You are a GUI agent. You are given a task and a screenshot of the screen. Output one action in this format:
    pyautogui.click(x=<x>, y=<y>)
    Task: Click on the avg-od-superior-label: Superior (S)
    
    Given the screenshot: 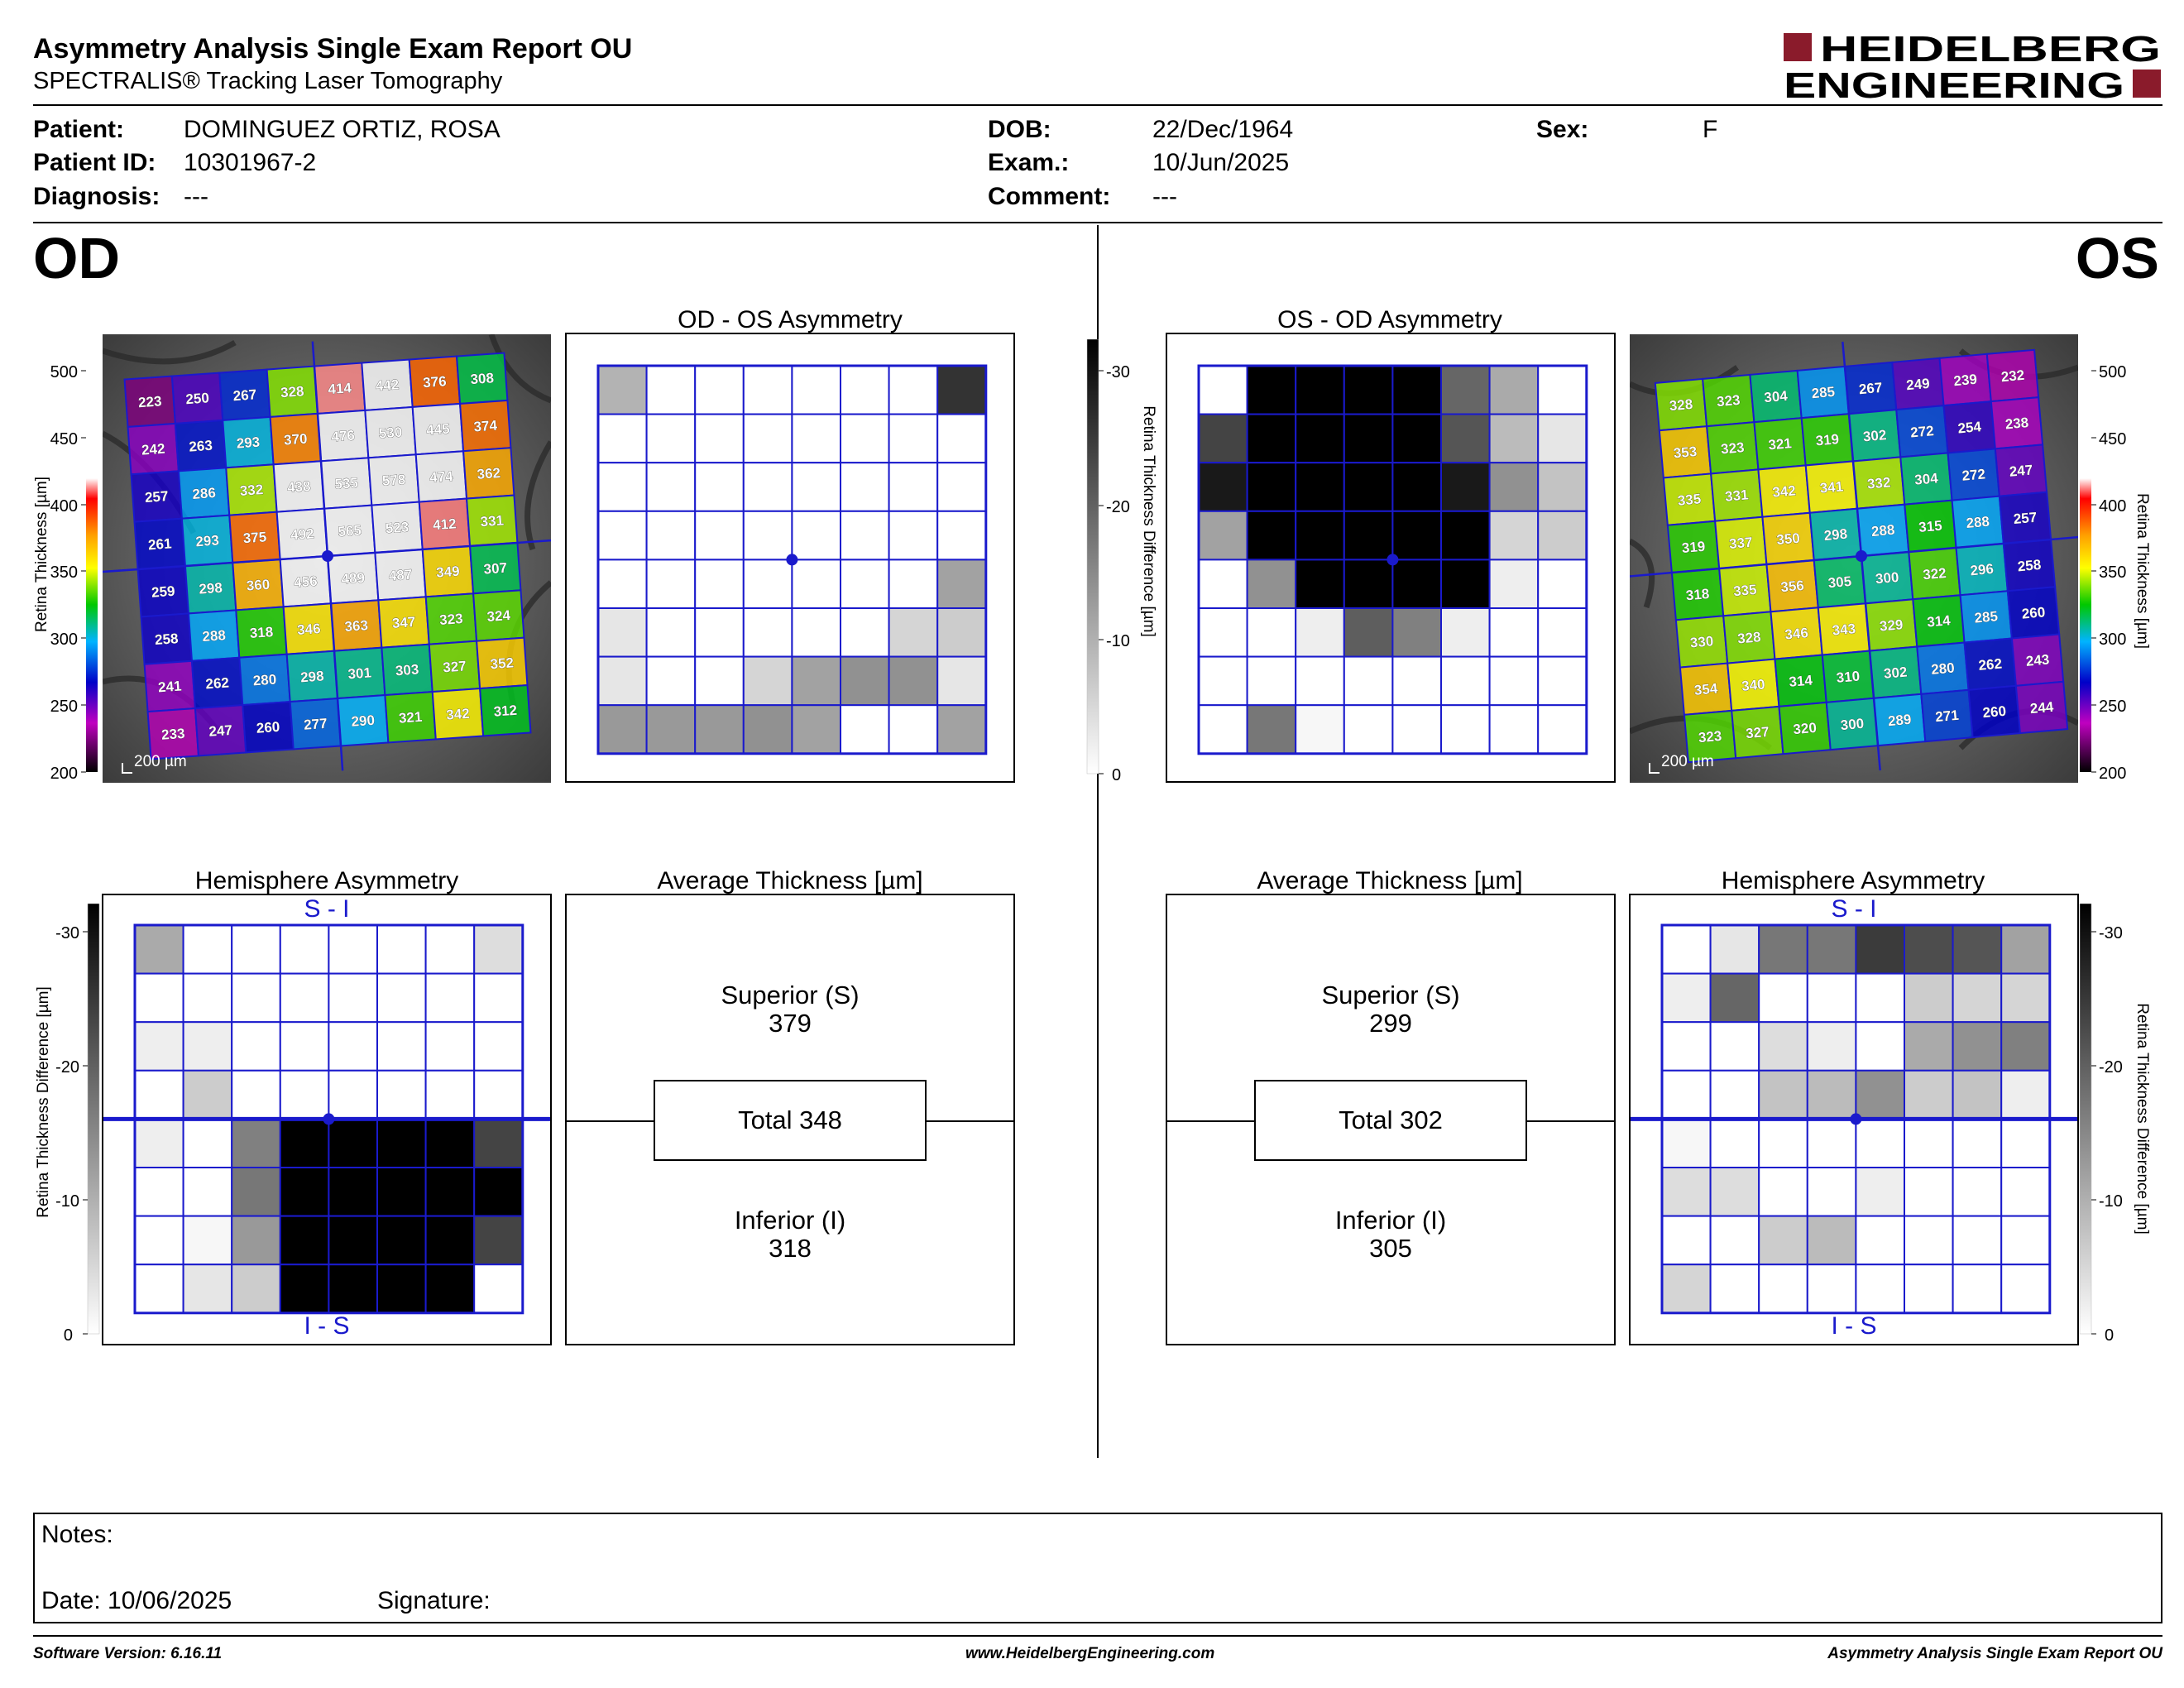 What is the action you would take?
    pyautogui.click(x=790, y=995)
    